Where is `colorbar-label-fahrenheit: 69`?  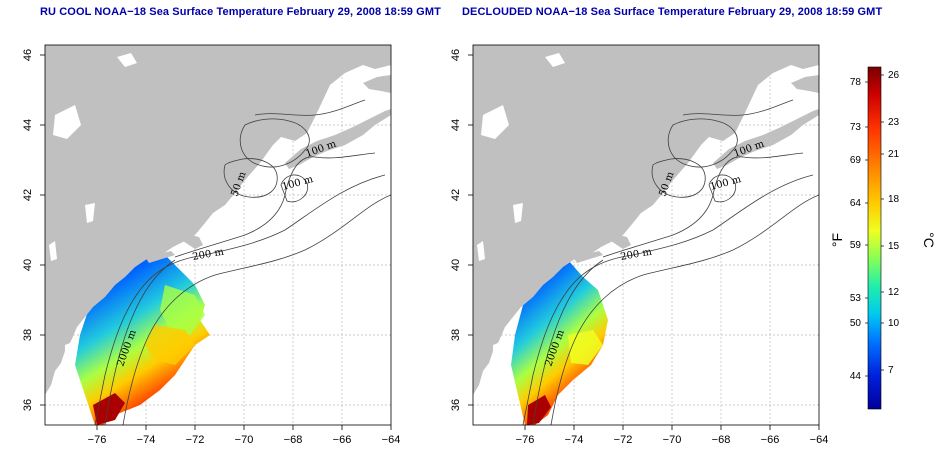 colorbar-label-fahrenheit: 69 is located at coordinates (856, 160).